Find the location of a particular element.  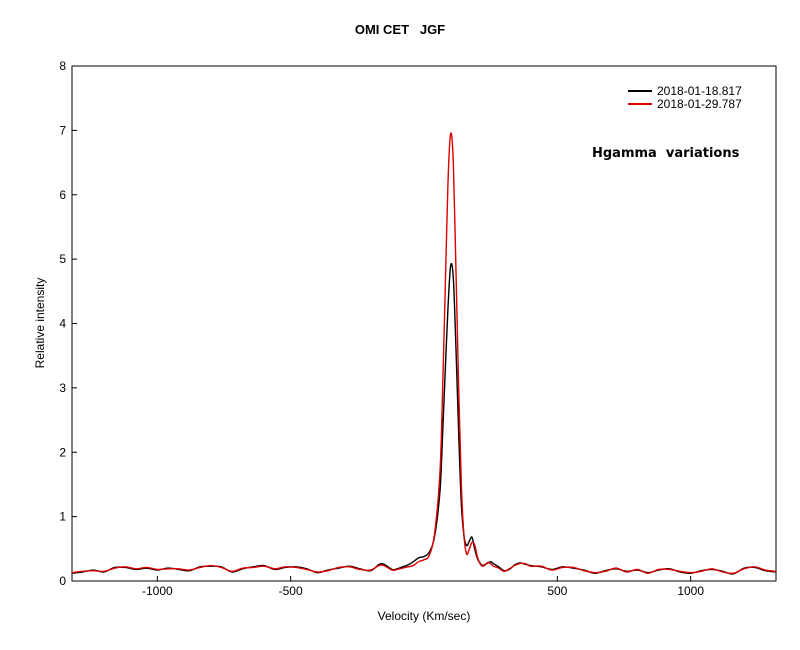

y-tick-label: 2 is located at coordinates (62, 452).